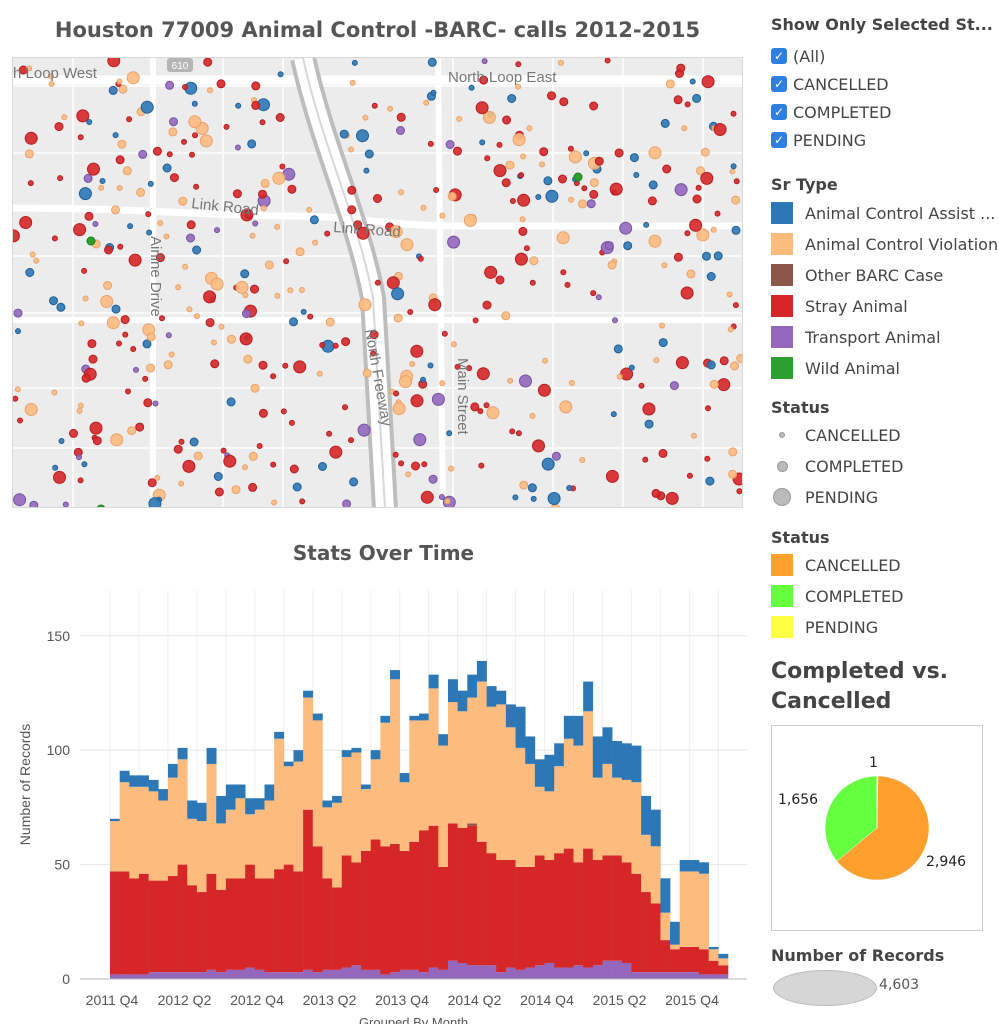 The height and width of the screenshot is (1028, 999). What do you see at coordinates (884, 244) in the screenshot?
I see `legend-item-violation: Animal Control Violation` at bounding box center [884, 244].